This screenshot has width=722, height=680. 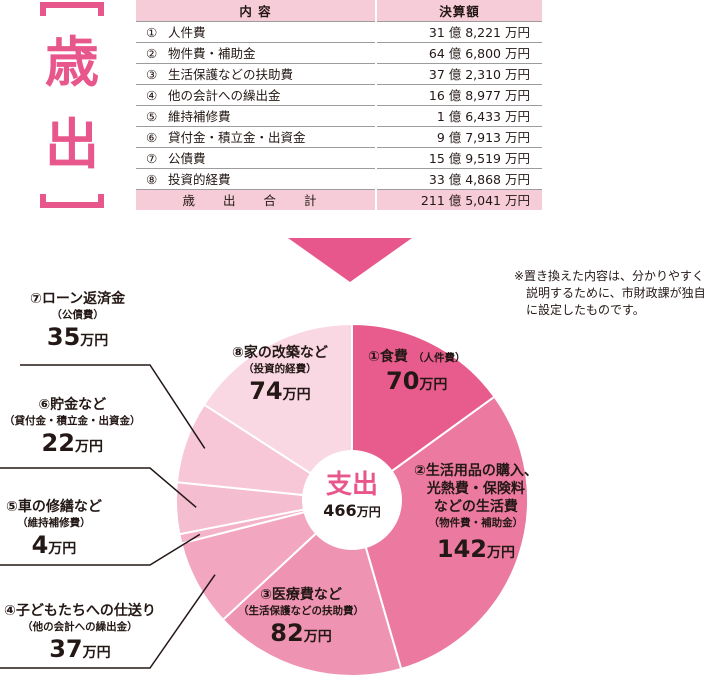 What do you see at coordinates (459, 137) in the screenshot?
I see `row-amount: 9 億 7,913 万円` at bounding box center [459, 137].